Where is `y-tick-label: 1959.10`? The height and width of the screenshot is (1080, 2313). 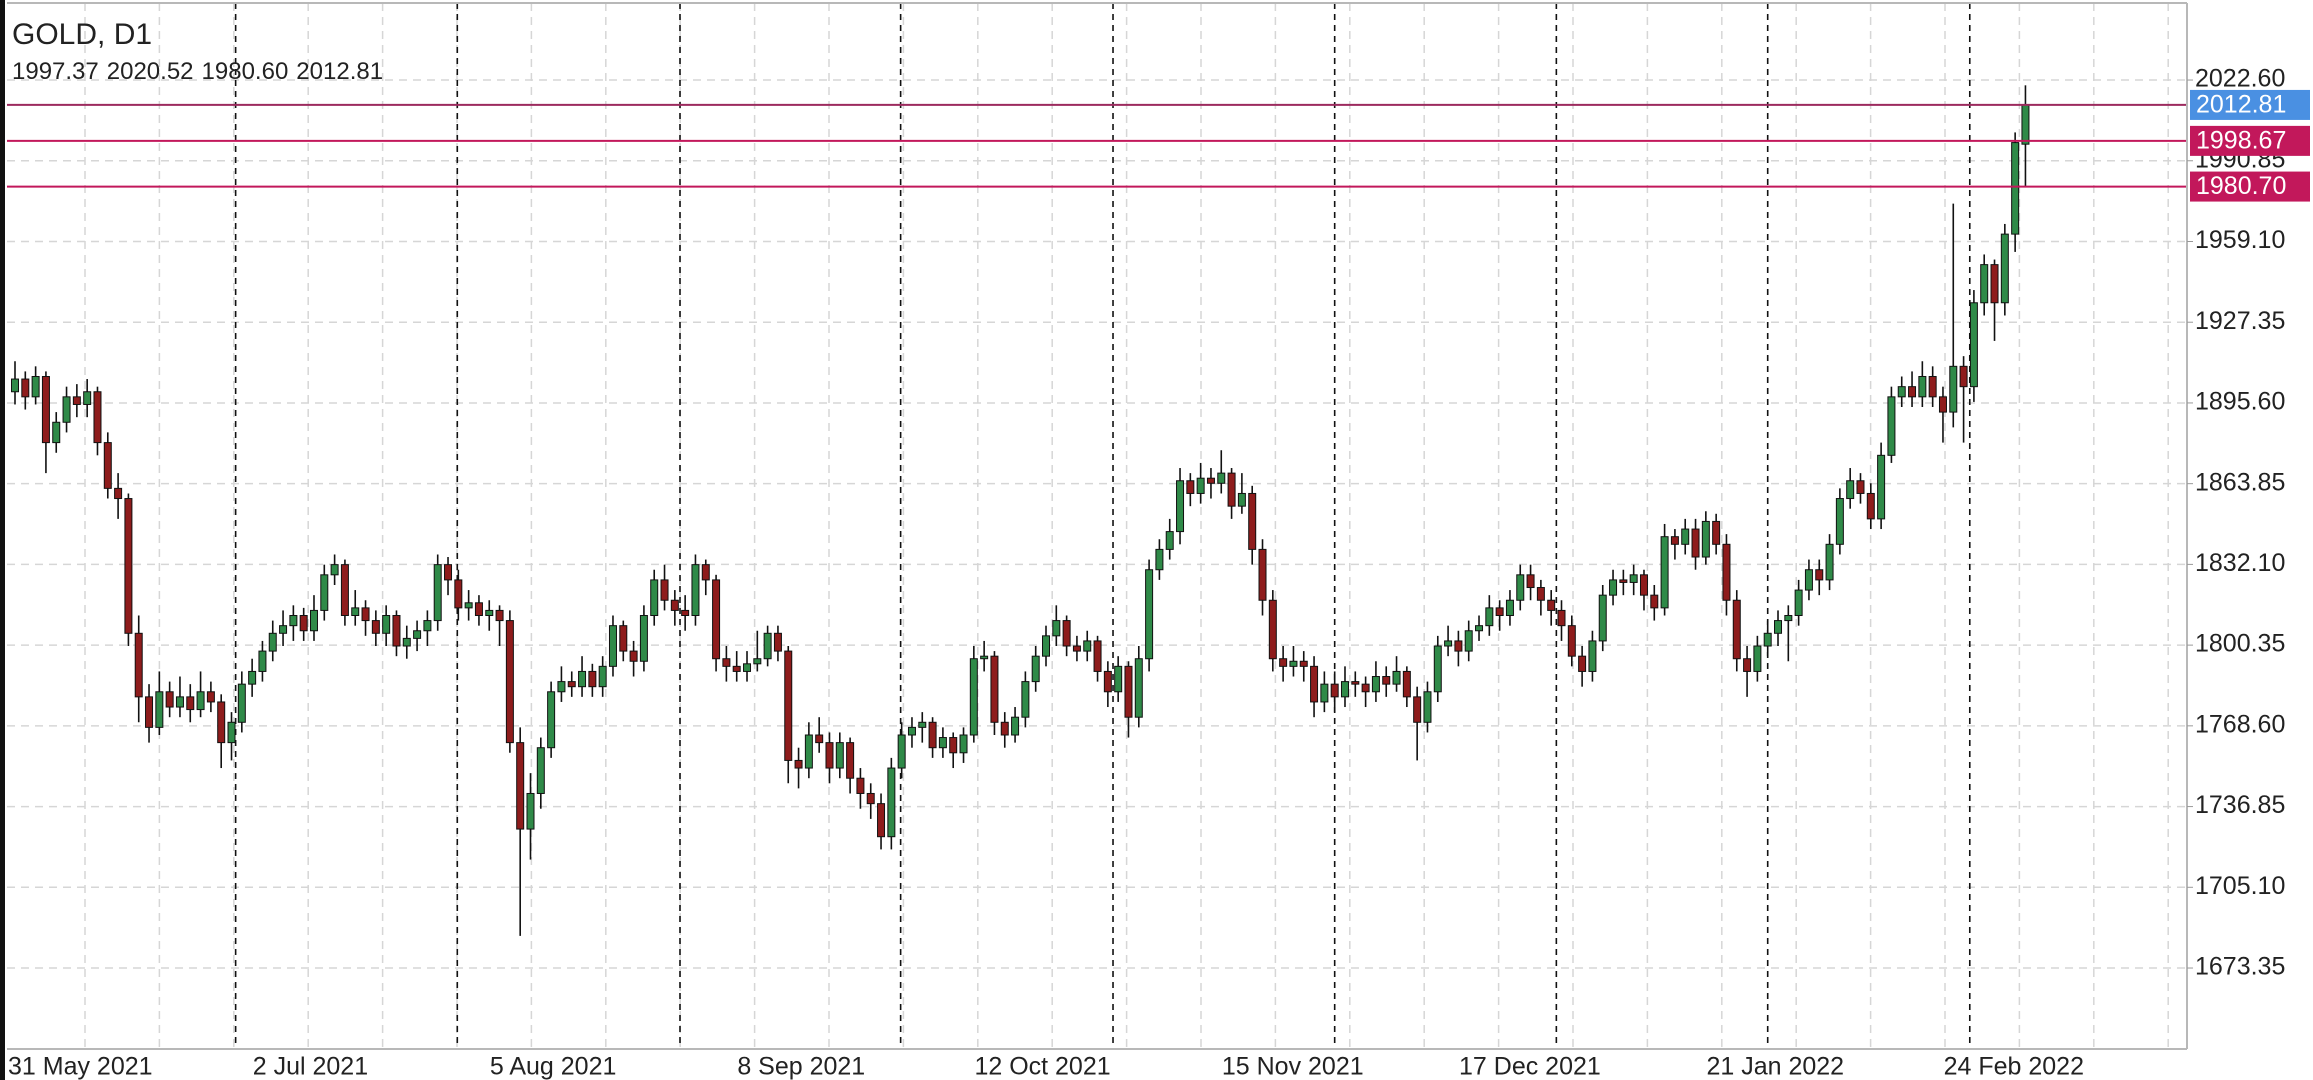 y-tick-label: 1959.10 is located at coordinates (2240, 240).